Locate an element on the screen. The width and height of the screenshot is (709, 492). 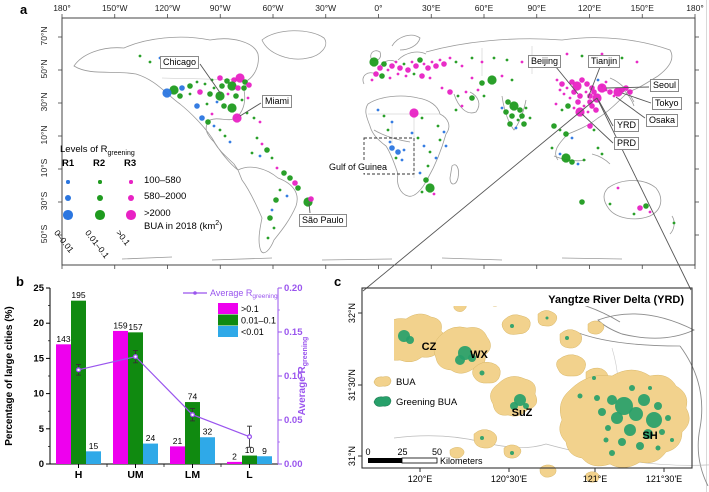
lon-tick-label: 120°W is located at coordinates (167, 8).